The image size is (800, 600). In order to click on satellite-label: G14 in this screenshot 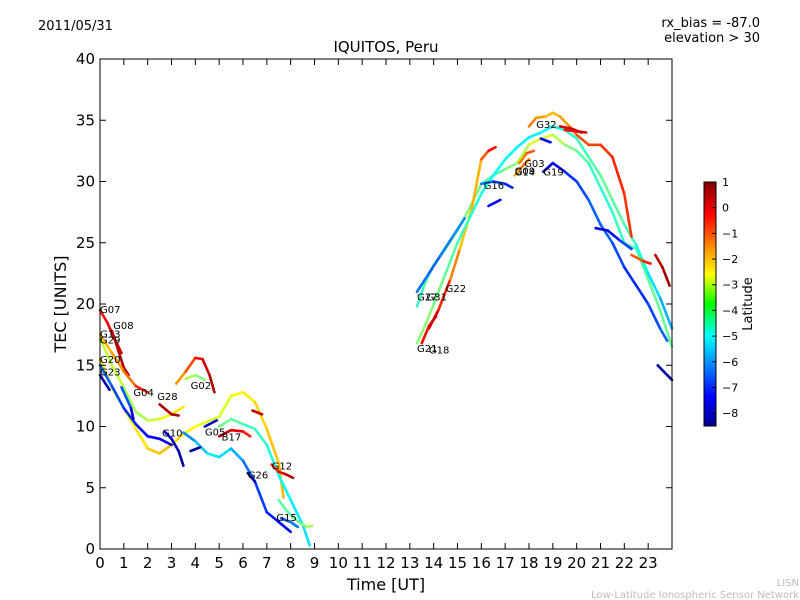, I will do `click(525, 173)`.